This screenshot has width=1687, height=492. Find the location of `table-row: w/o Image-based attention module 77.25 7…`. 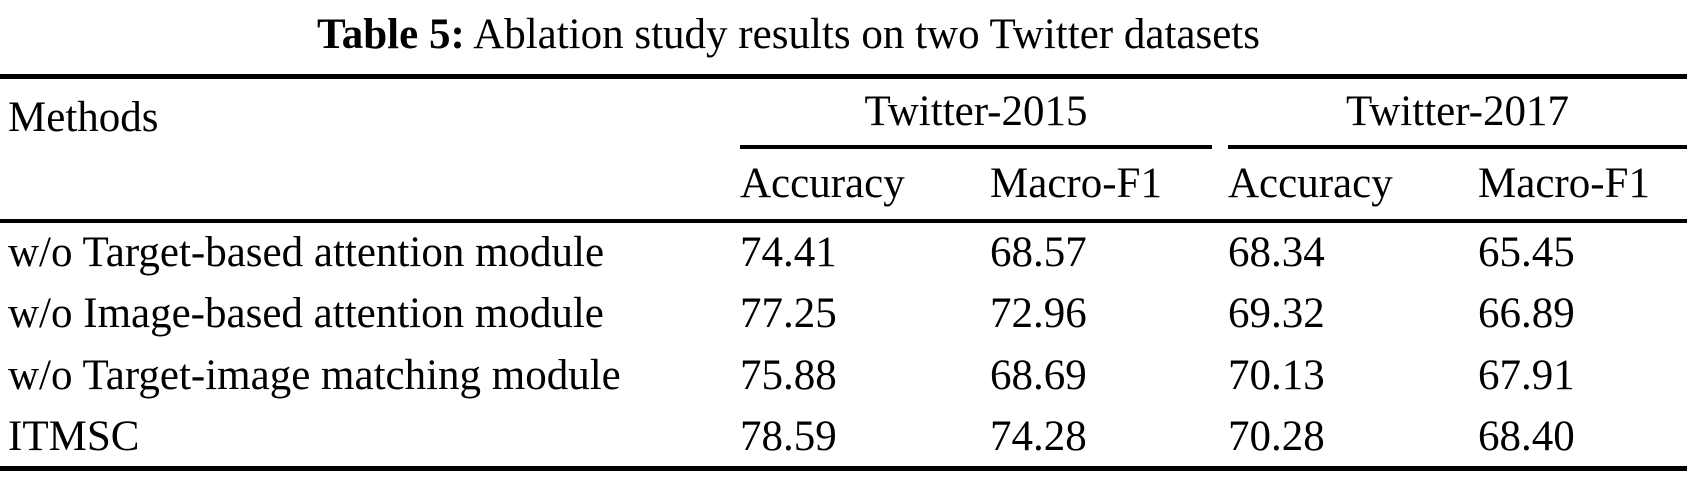

table-row: w/o Image-based attention module 77.25 7… is located at coordinates (843, 314).